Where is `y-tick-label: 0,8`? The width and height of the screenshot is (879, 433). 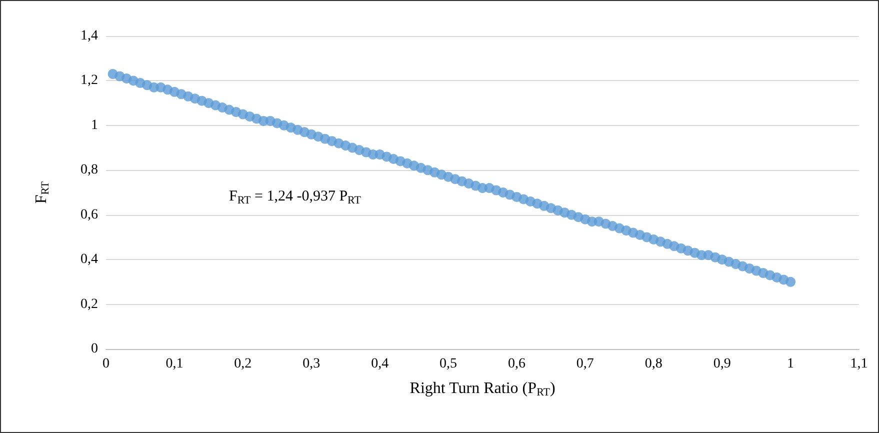
y-tick-label: 0,8 is located at coordinates (89, 170).